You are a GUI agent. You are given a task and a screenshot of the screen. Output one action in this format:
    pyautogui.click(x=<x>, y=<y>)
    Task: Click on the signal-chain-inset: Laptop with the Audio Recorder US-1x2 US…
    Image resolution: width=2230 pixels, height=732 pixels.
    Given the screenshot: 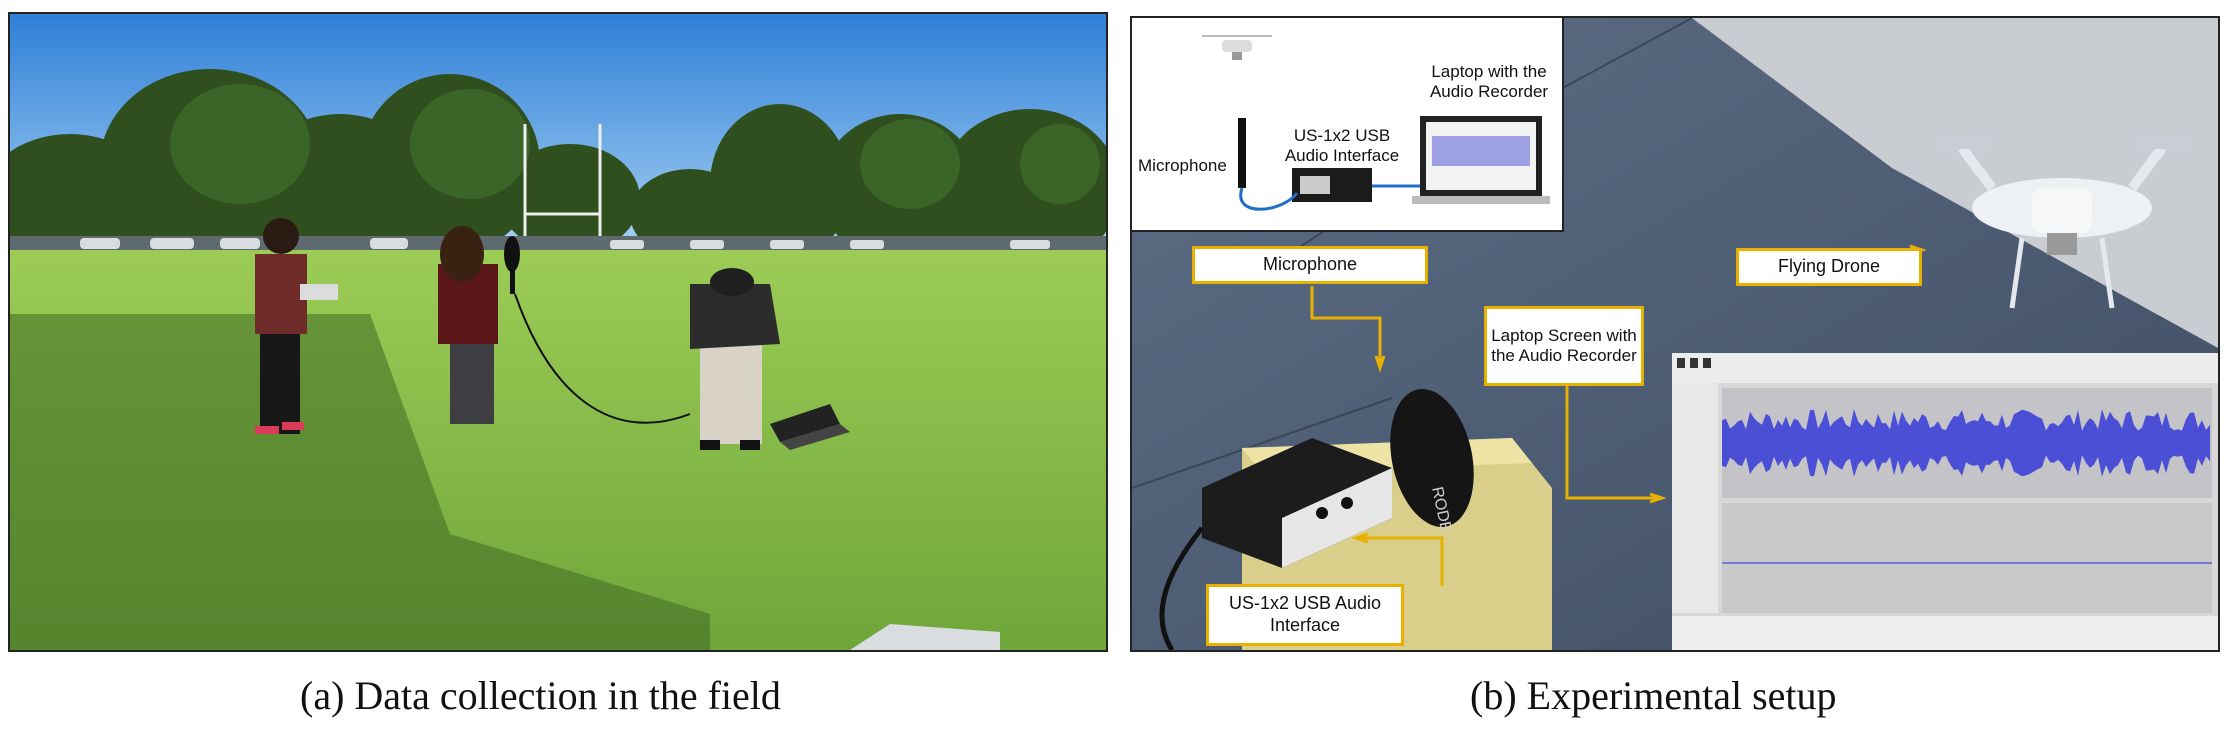 What is the action you would take?
    pyautogui.click(x=1348, y=125)
    